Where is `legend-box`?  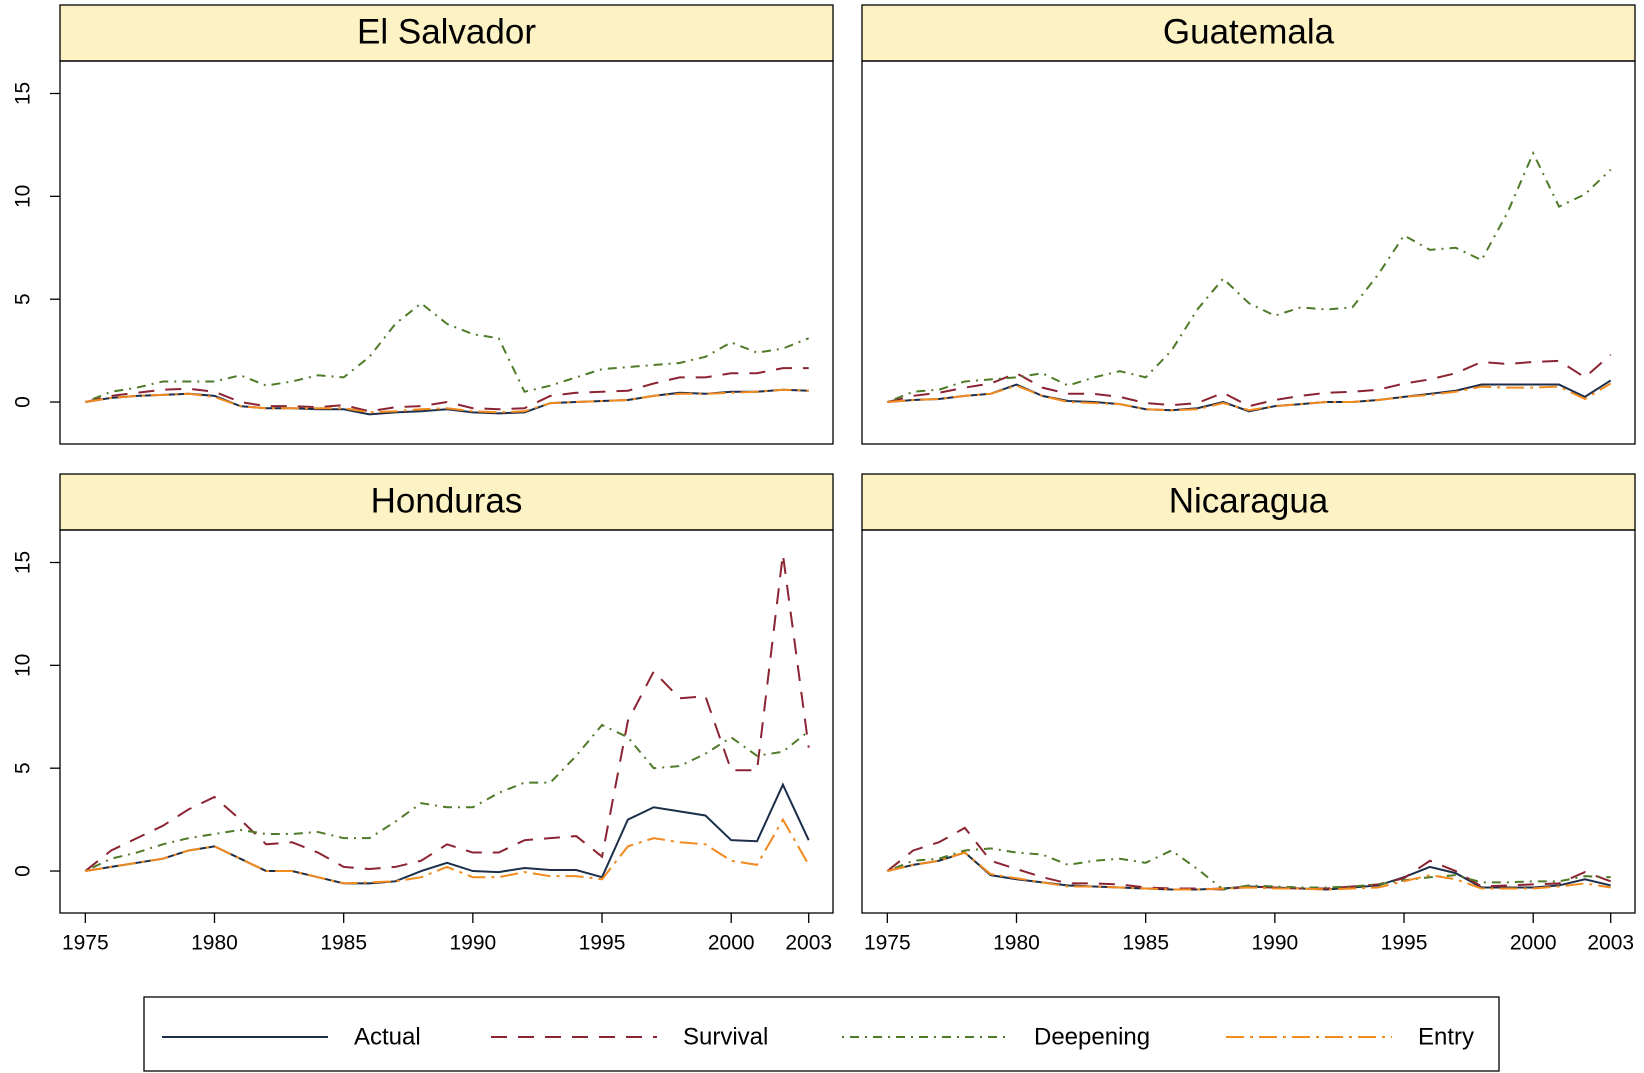
legend-box is located at coordinates (821, 1034).